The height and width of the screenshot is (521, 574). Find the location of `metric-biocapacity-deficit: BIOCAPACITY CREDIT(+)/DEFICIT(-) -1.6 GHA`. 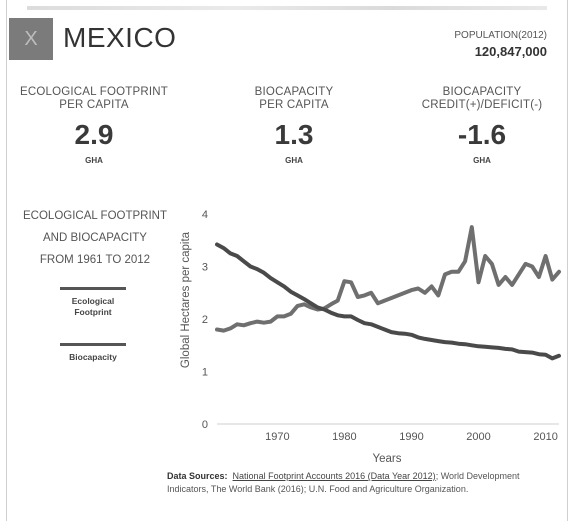

metric-biocapacity-deficit: BIOCAPACITY CREDIT(+)/DEFICIT(-) -1.6 GHA is located at coordinates (482, 125).